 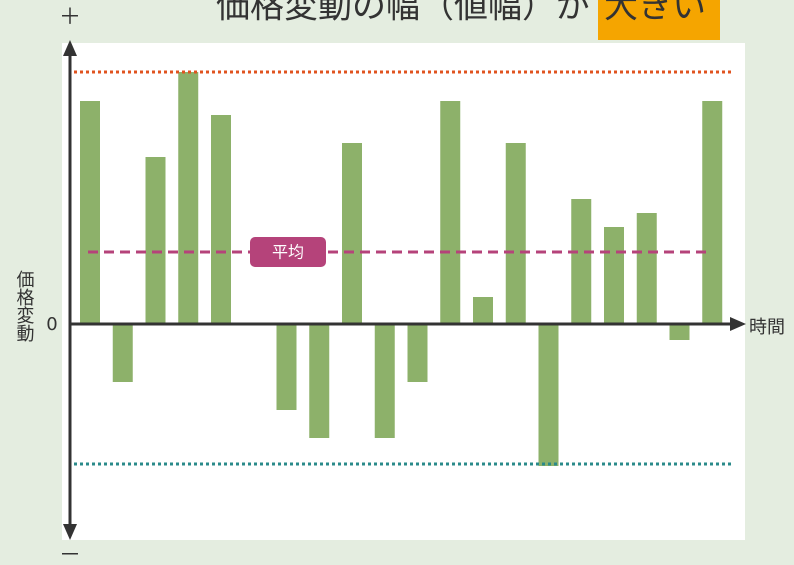 What do you see at coordinates (70, 17) in the screenshot?
I see `y-top-label: ＋` at bounding box center [70, 17].